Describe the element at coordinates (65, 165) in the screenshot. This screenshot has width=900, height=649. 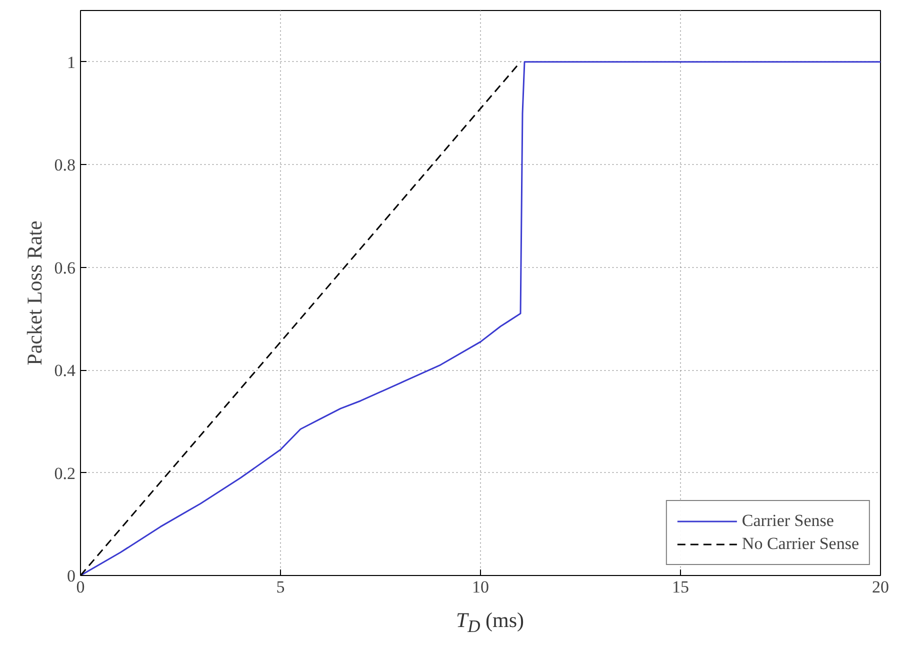
I see `y-tick-label: 0.8` at that location.